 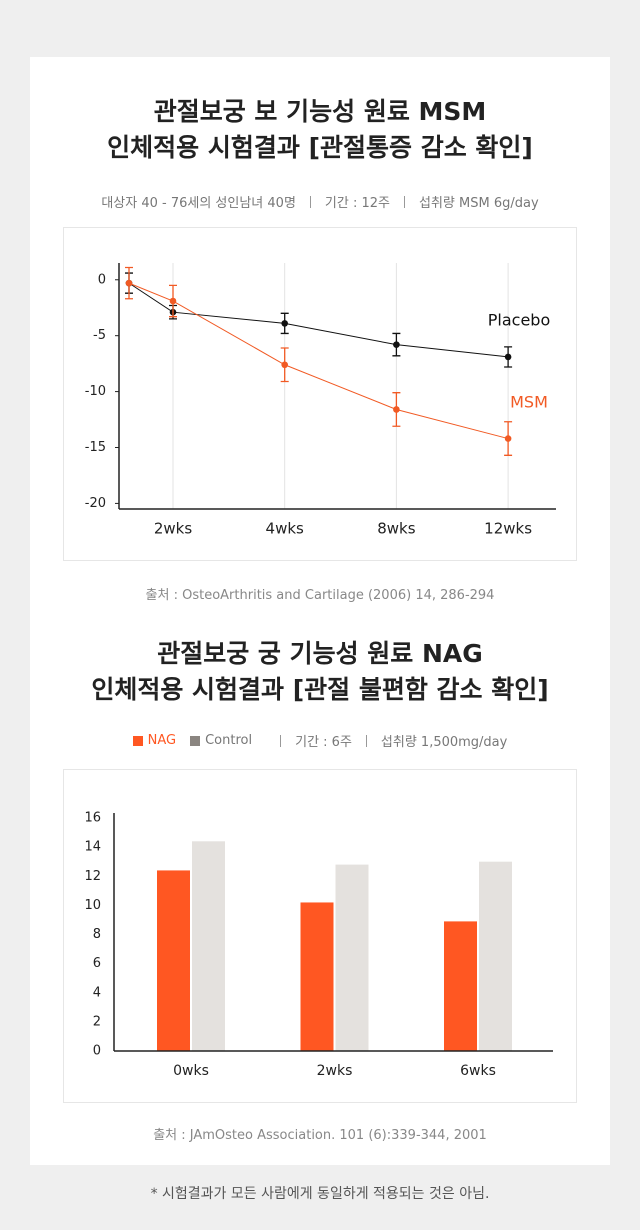 I want to click on legend-label: NAG, so click(x=162, y=740).